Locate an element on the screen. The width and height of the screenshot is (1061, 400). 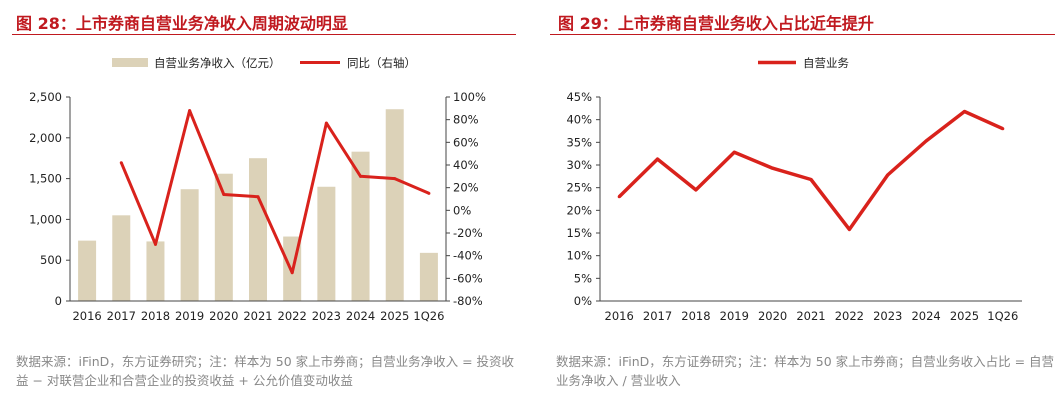
share-point-2016 is located at coordinates (619, 197).